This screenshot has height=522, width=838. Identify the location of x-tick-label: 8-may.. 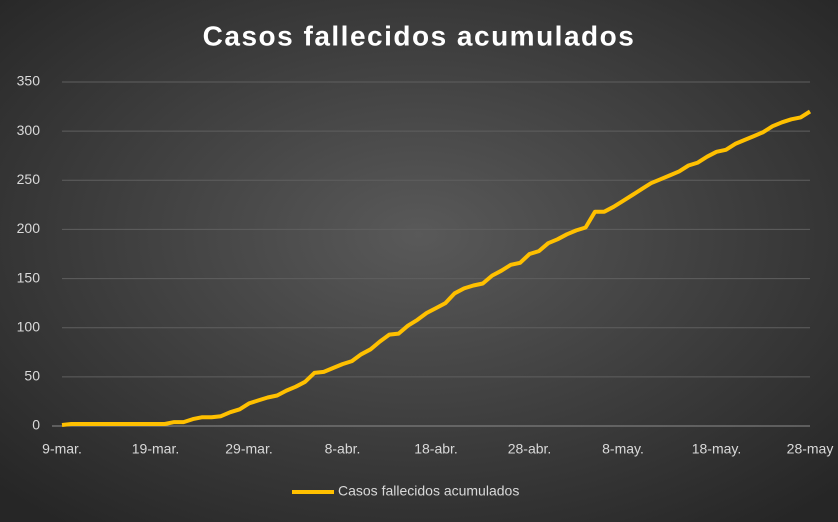
(623, 449).